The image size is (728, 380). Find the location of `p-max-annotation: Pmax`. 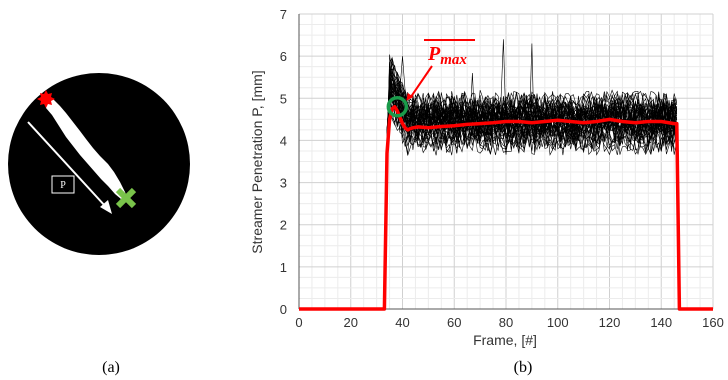

p-max-annotation: Pmax is located at coordinates (449, 53).